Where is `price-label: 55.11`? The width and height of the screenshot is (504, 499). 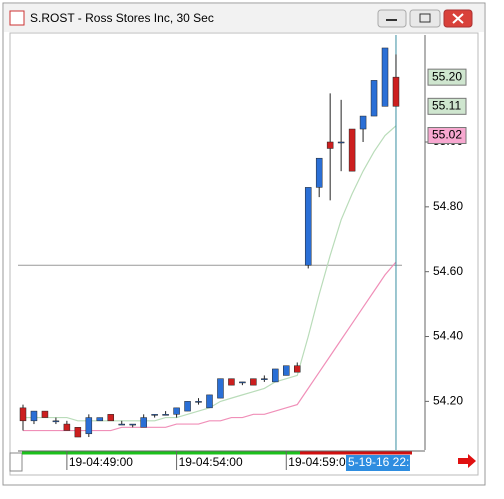 price-label: 55.11 is located at coordinates (446, 106).